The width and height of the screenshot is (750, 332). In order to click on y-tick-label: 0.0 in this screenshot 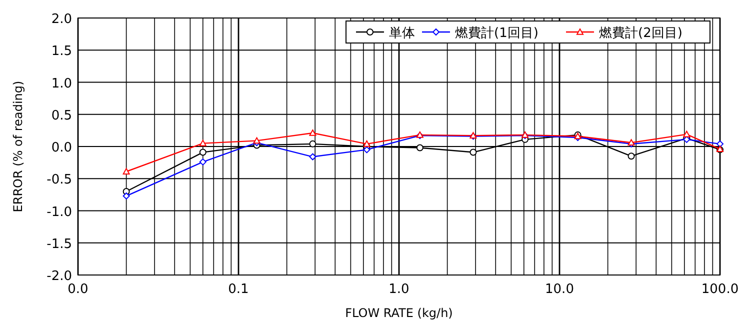, I will do `click(61, 148)`.